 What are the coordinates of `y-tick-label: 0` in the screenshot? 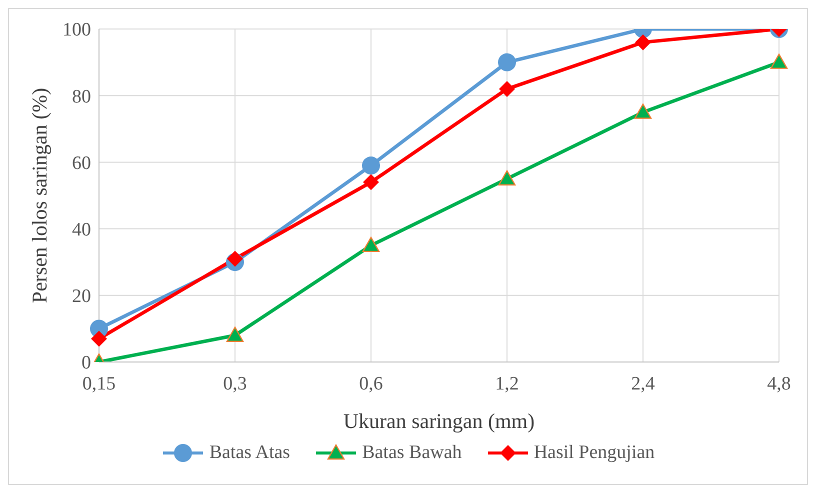 It's located at (86, 363).